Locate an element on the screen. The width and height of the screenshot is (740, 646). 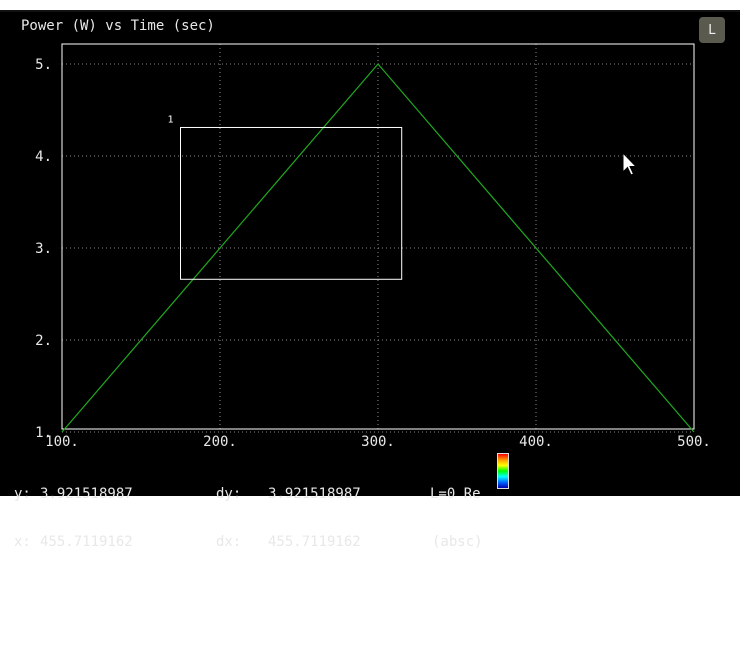
y-tick-label: 4. is located at coordinates (43, 157).